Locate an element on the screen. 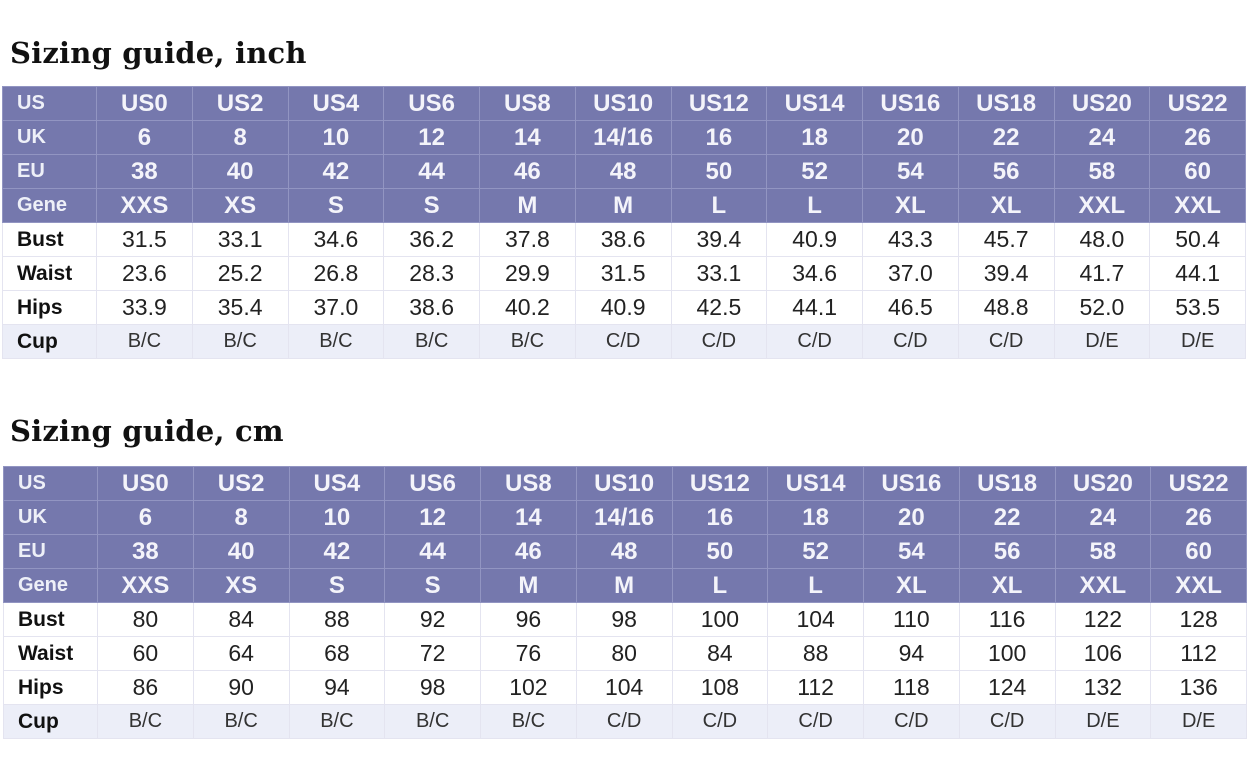  bust-cell: 33.1 is located at coordinates (240, 239).